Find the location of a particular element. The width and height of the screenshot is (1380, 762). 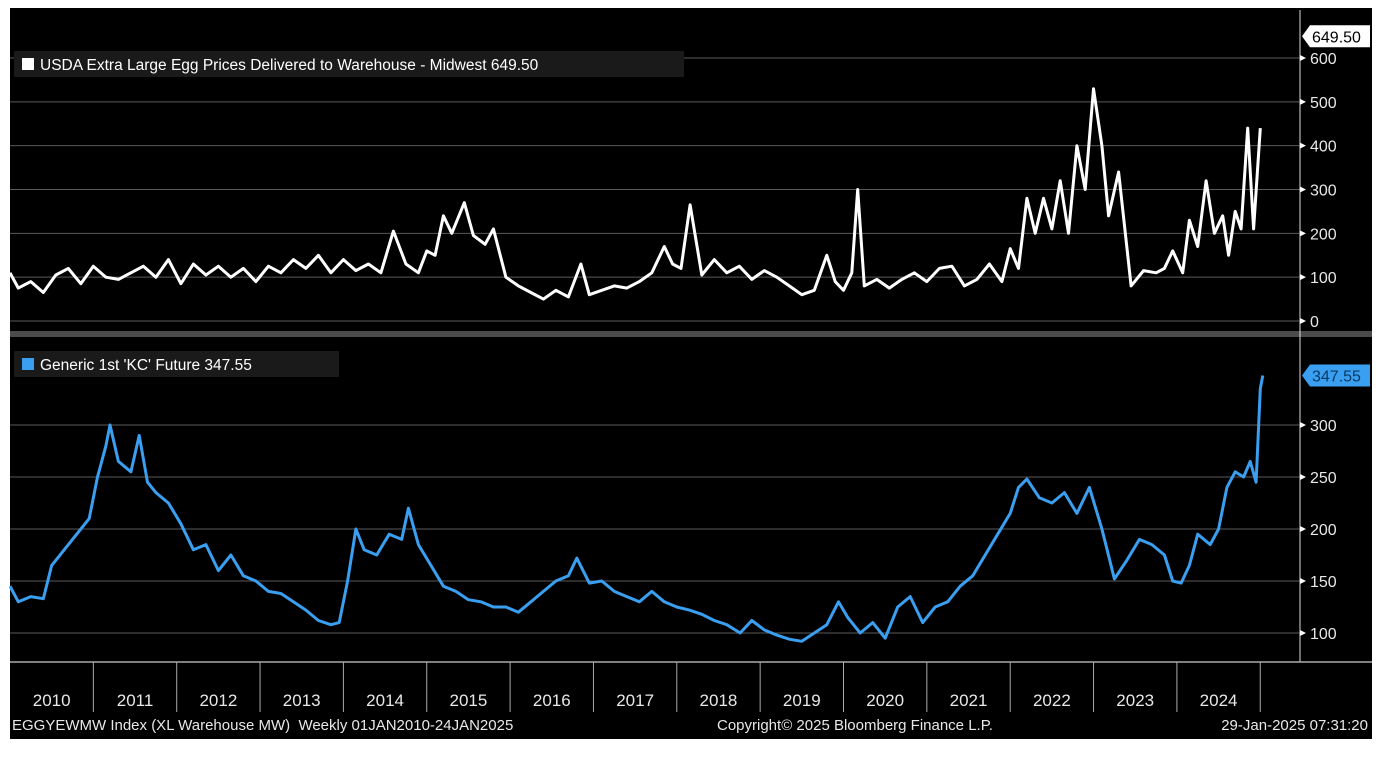

x-tick-label: 2010 is located at coordinates (52, 700).